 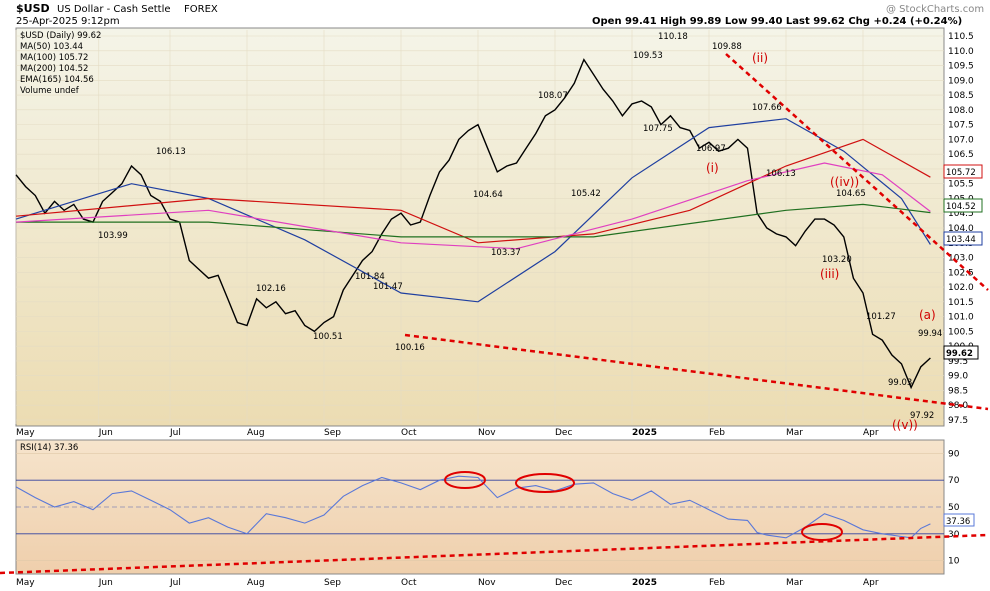 I want to click on rsi-series-line, so click(x=473, y=507).